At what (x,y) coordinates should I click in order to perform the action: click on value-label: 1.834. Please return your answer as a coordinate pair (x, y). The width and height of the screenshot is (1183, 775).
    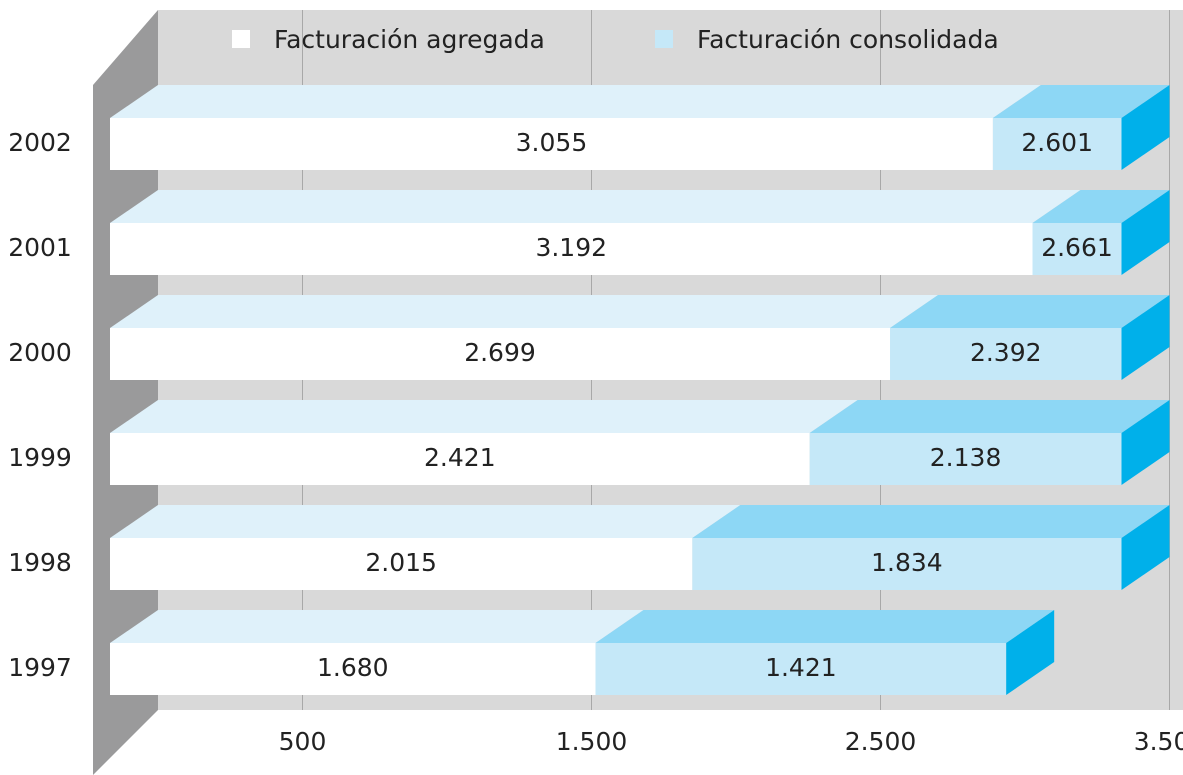
    Looking at the image, I should click on (907, 562).